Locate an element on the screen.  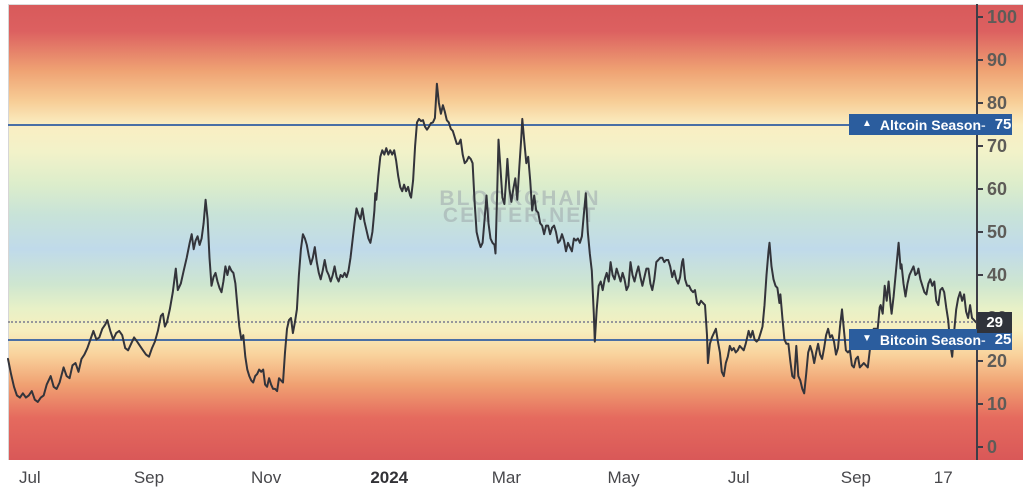
triangle-up-icon: ▲ is located at coordinates (867, 123).